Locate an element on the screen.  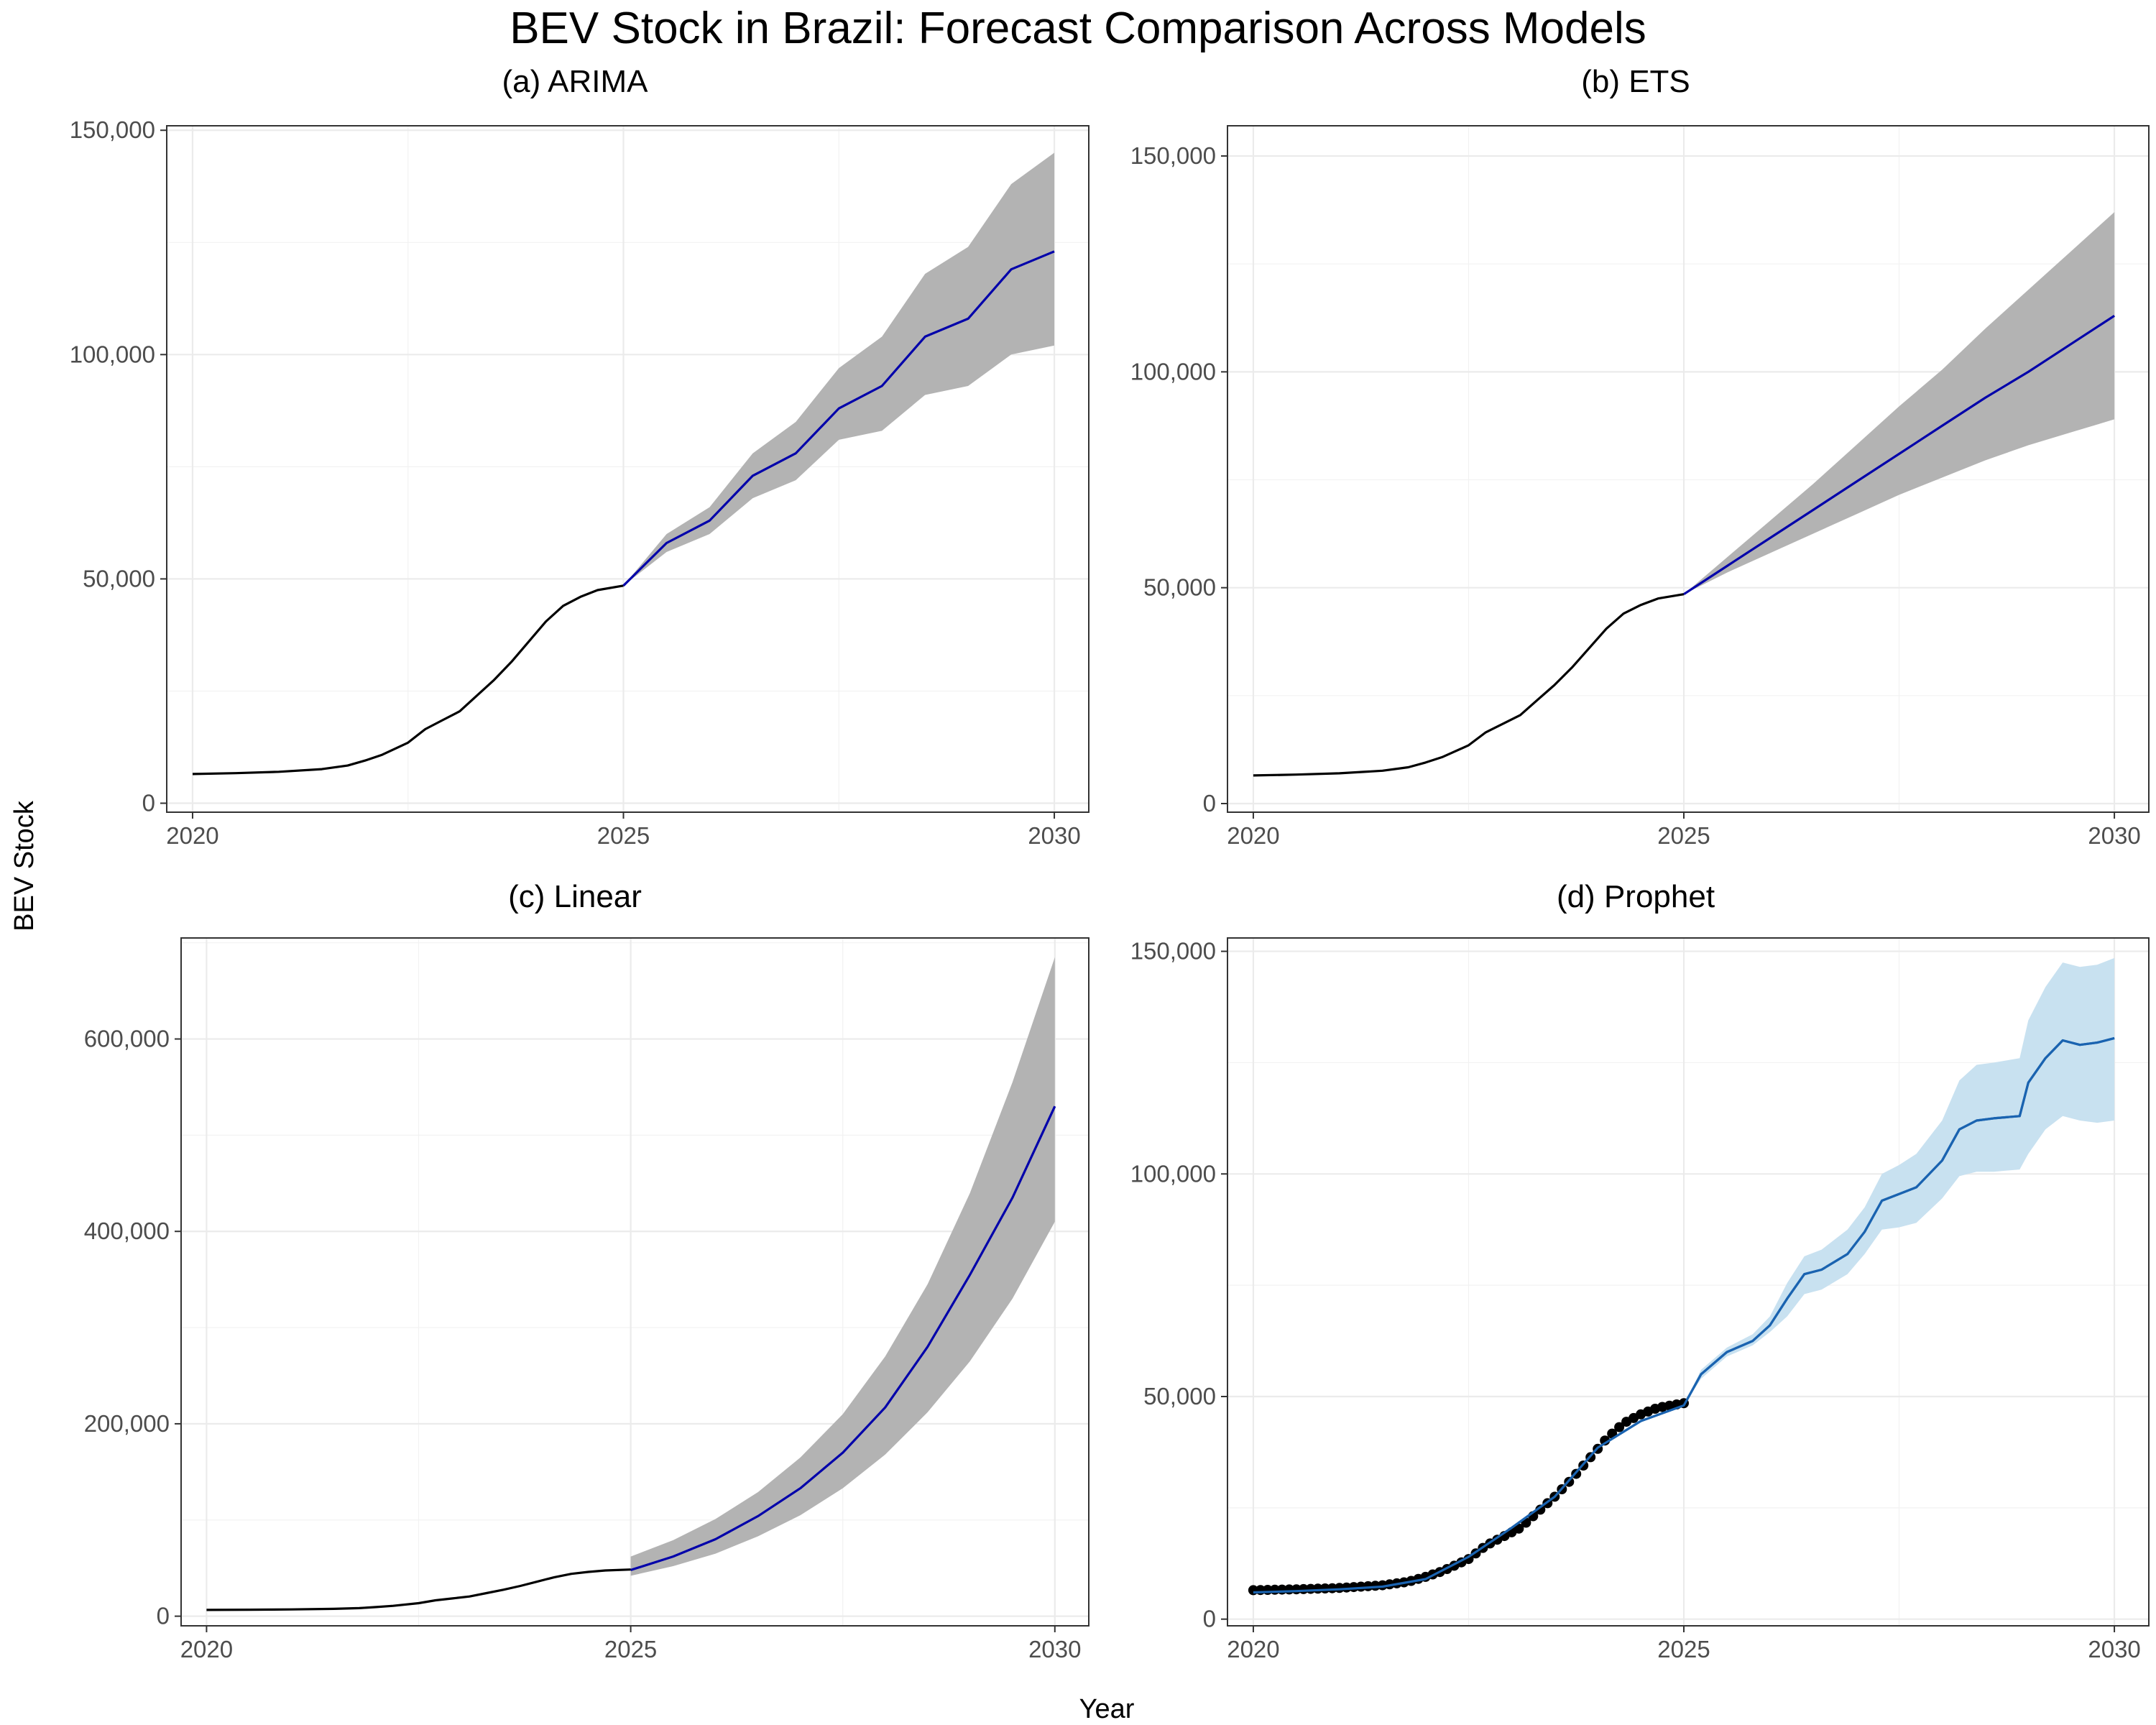
confidence-band-prophet is located at coordinates (1684, 1275).